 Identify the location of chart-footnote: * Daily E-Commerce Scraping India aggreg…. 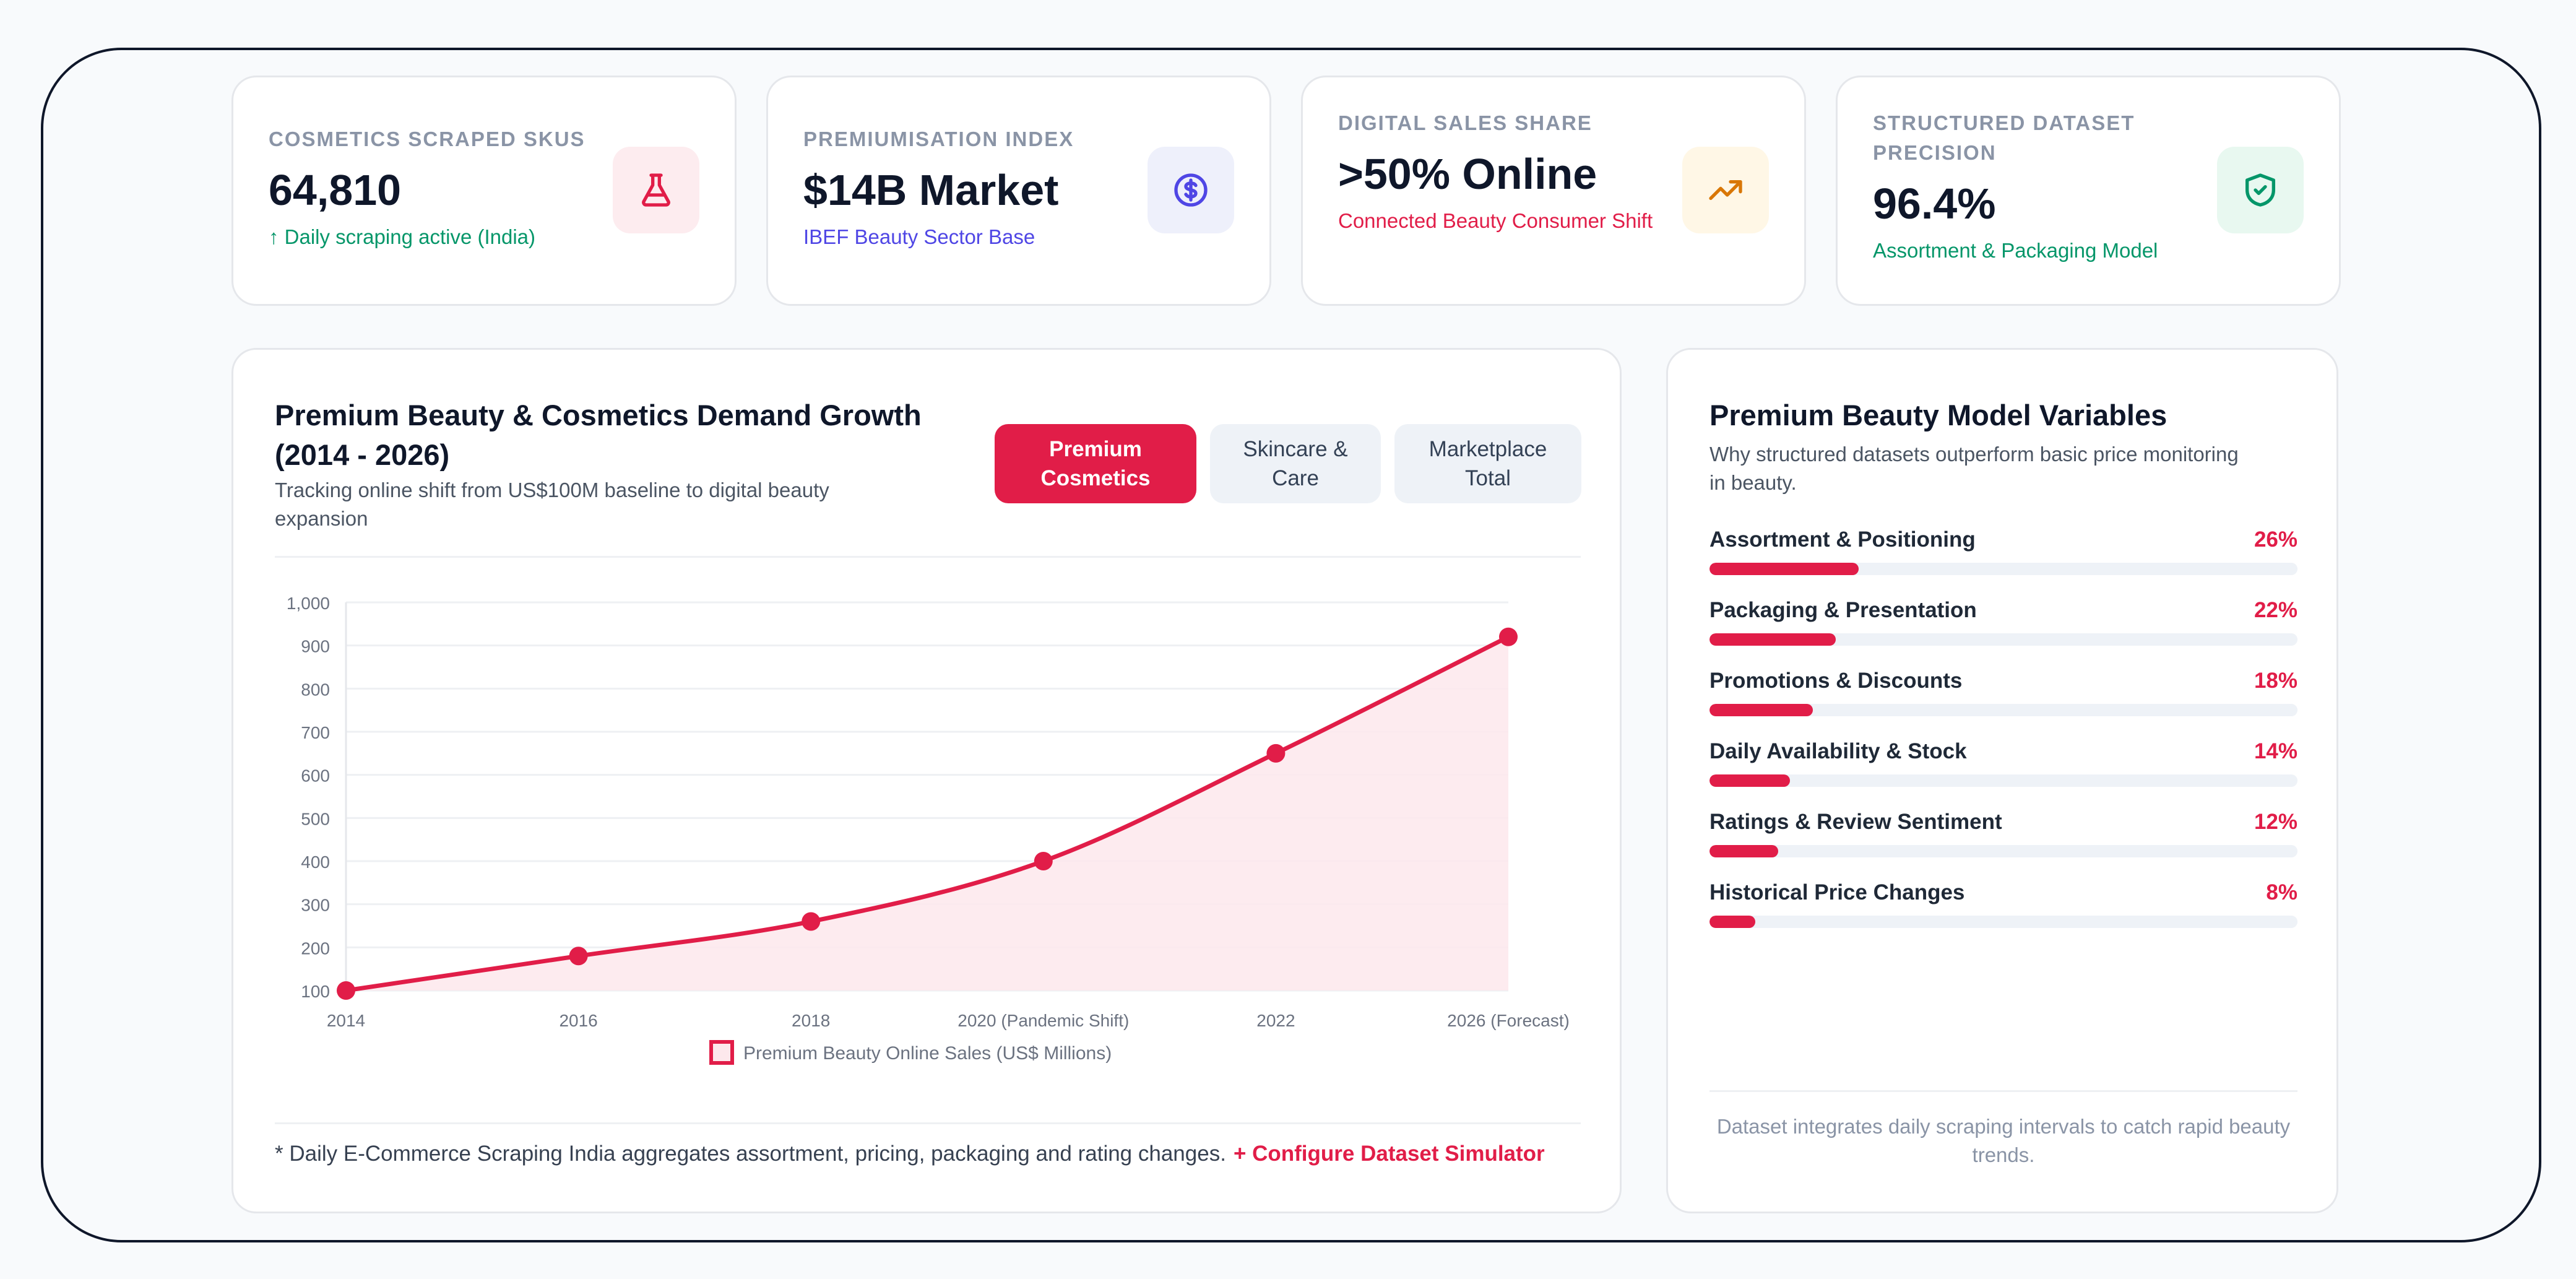
(910, 1154).